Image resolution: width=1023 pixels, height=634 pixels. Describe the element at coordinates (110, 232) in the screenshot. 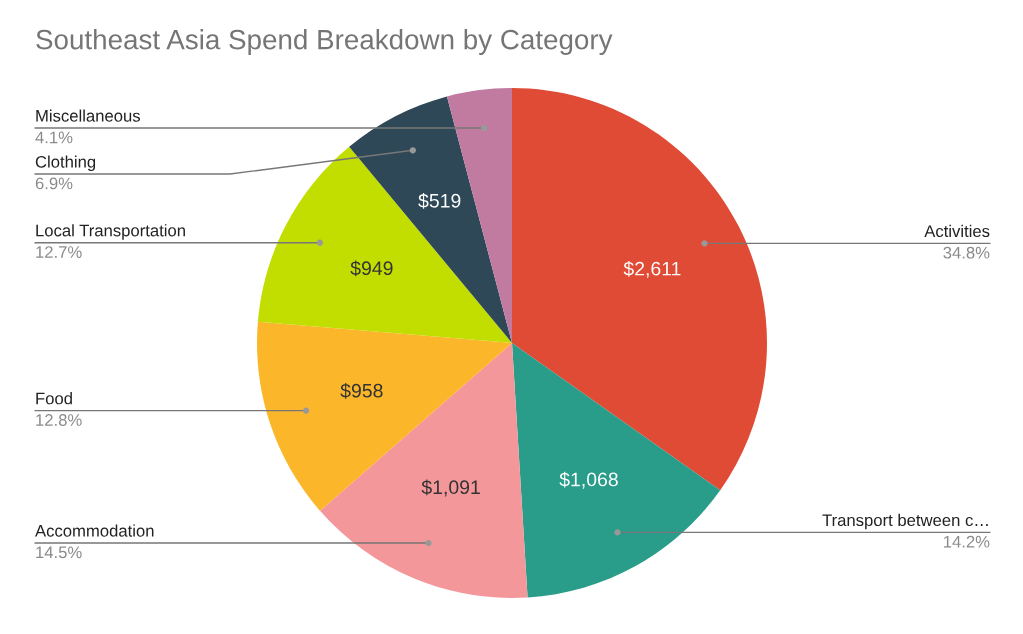

I see `slice-label: Local Transportation` at that location.